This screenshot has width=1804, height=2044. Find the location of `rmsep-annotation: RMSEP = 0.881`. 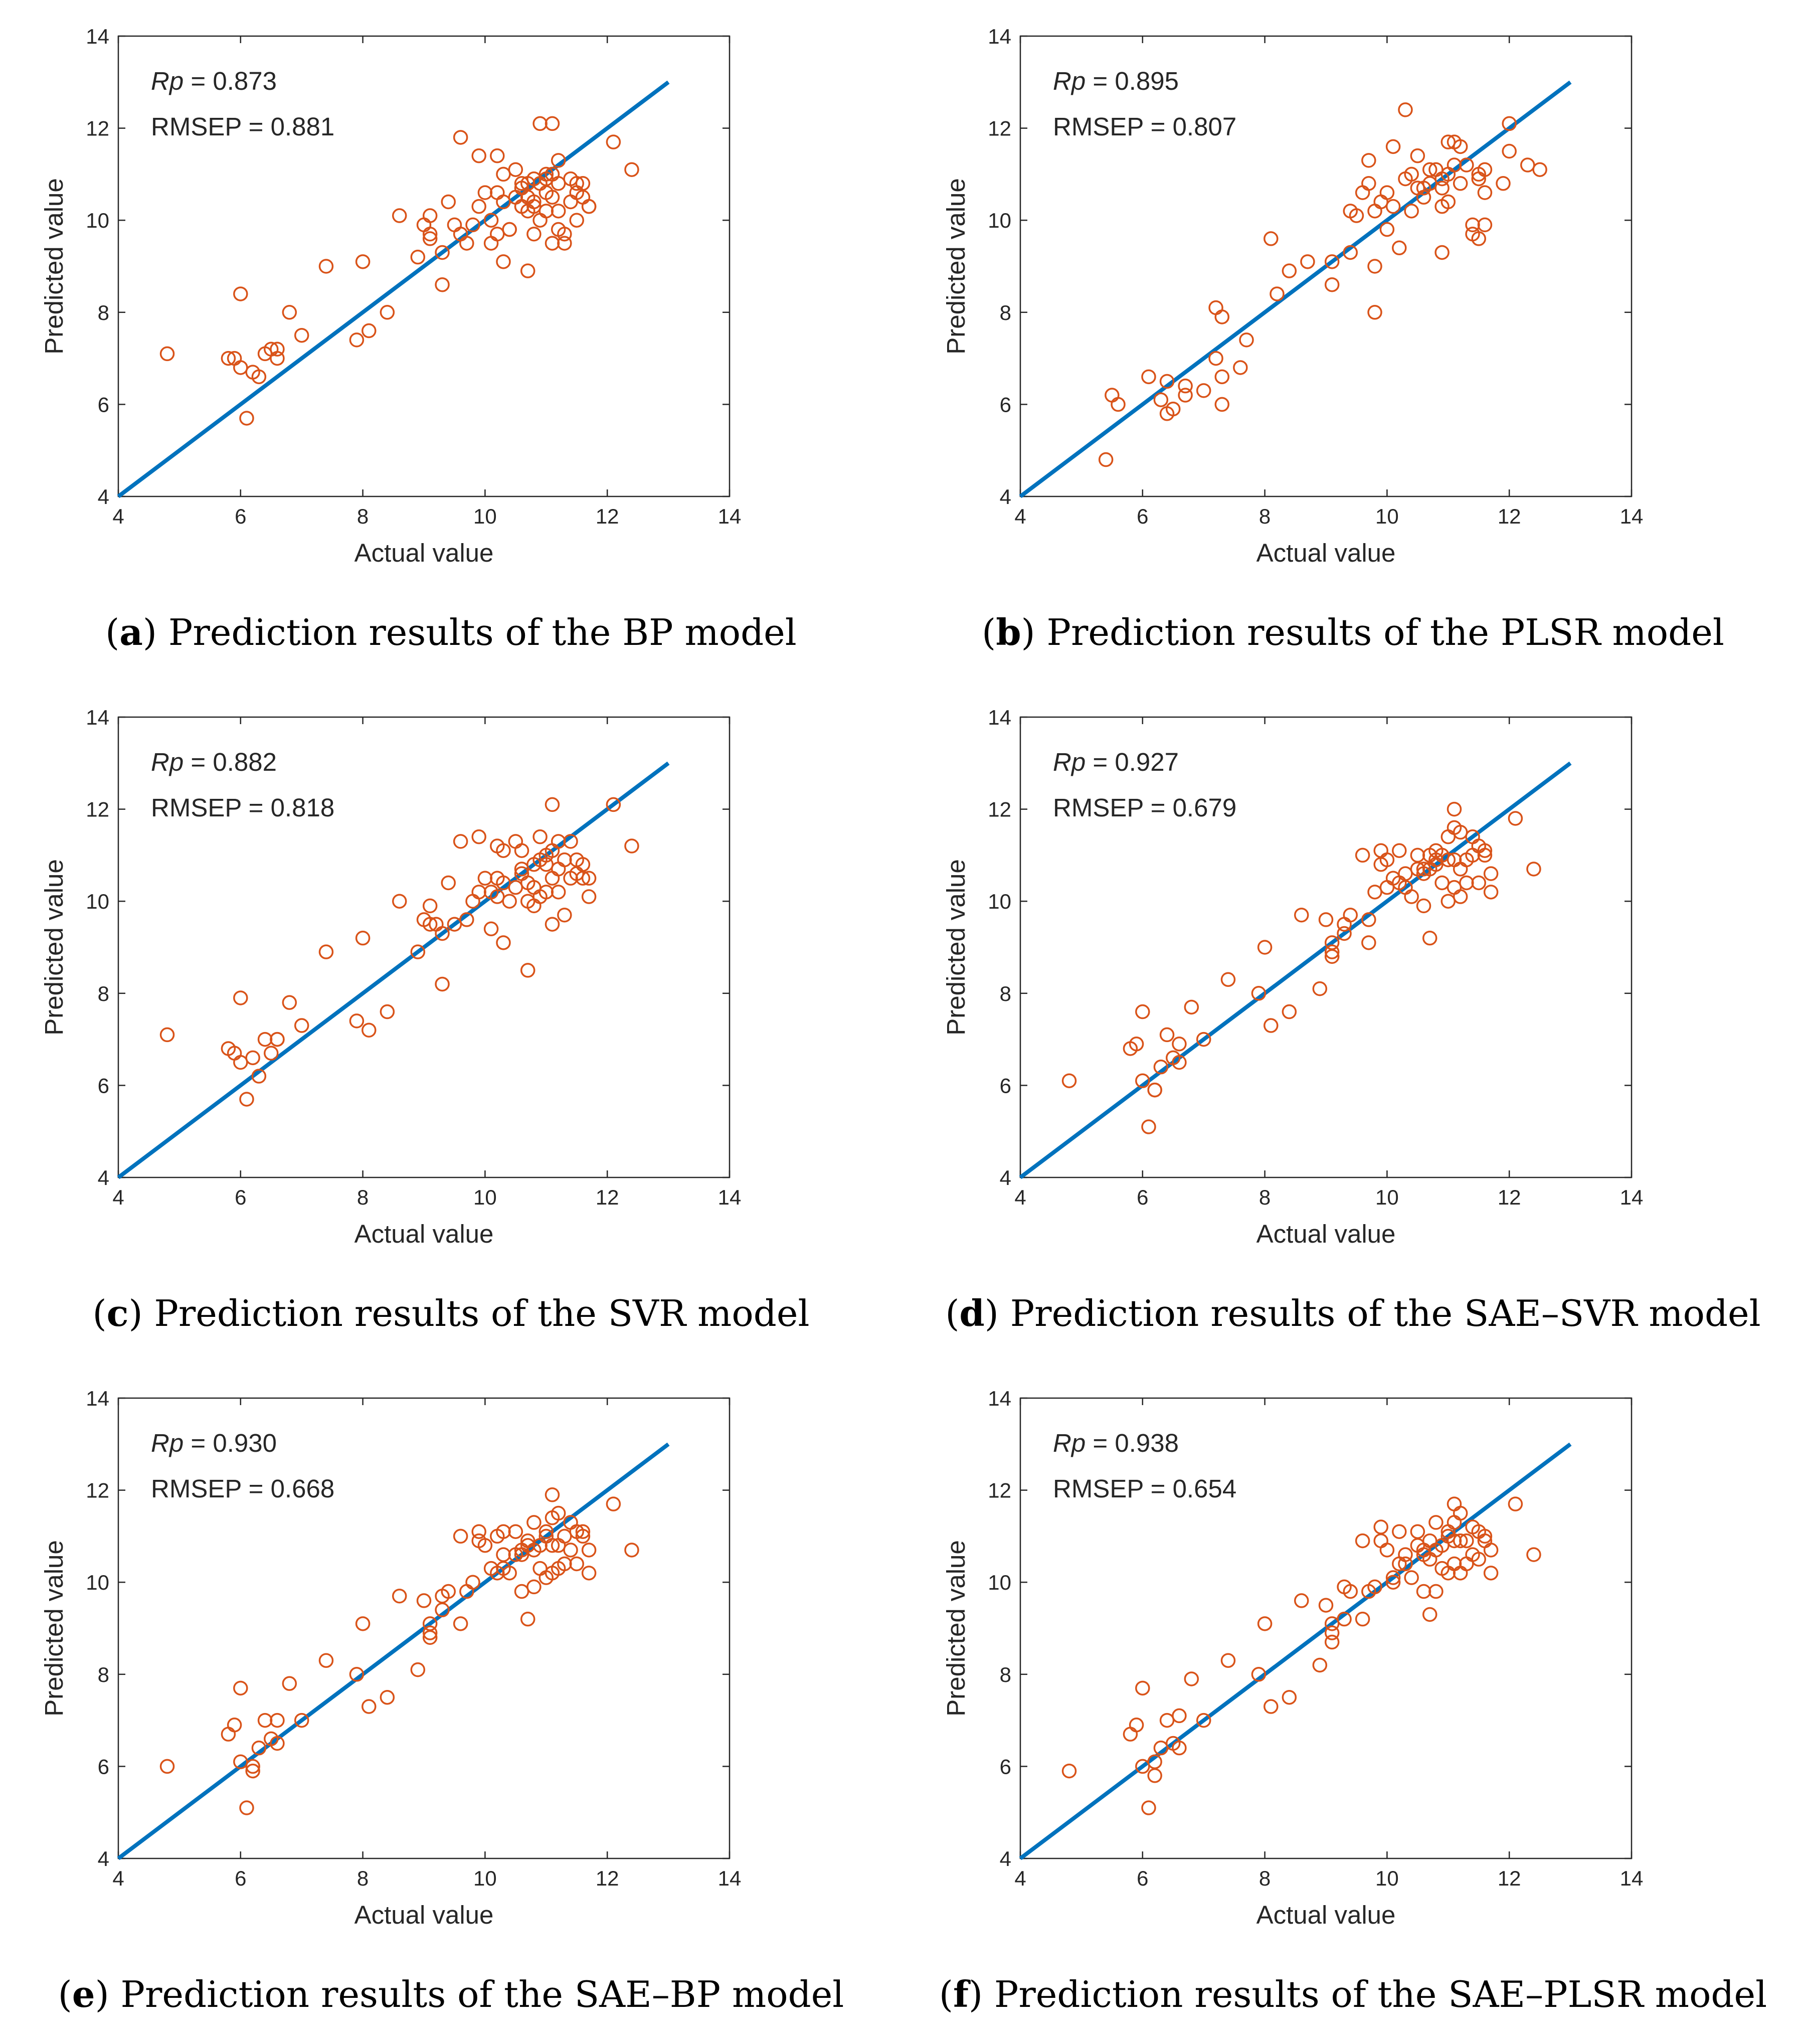

rmsep-annotation: RMSEP = 0.881 is located at coordinates (242, 127).